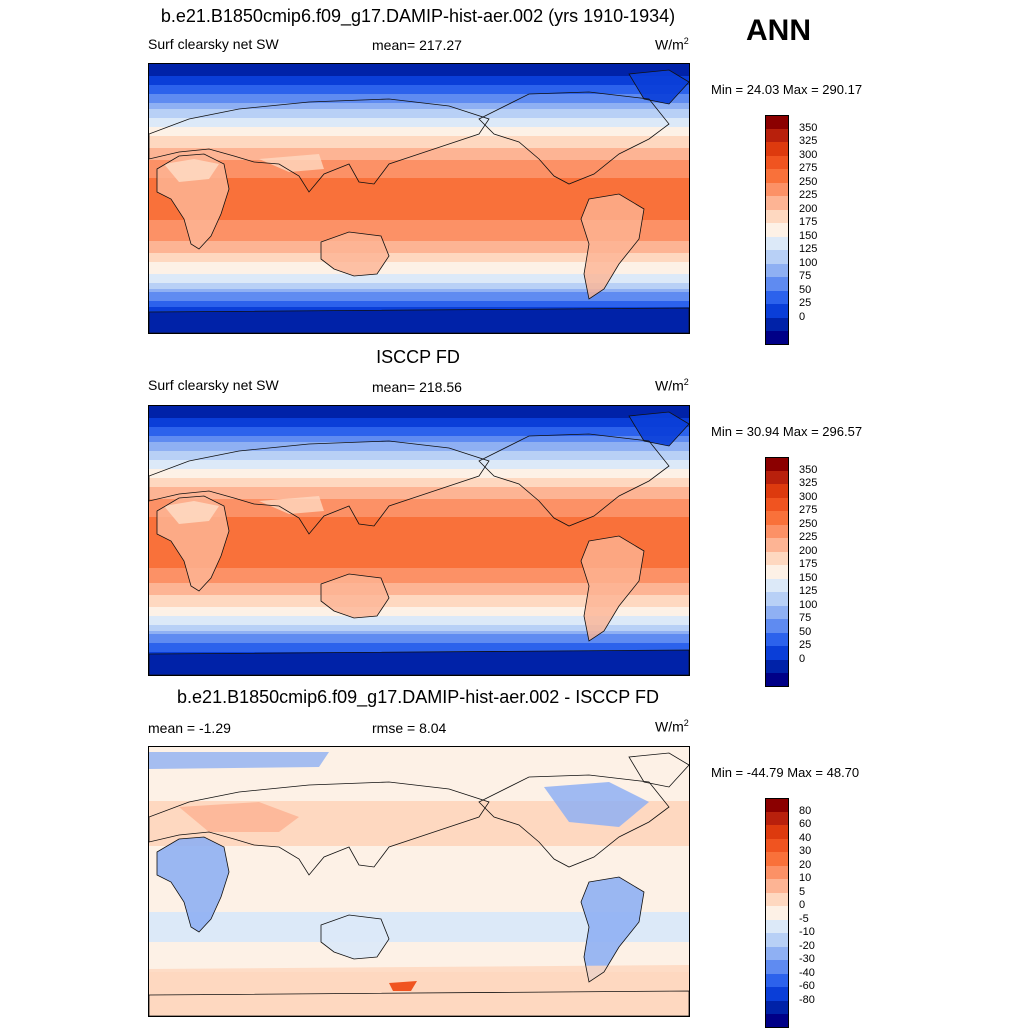 The height and width of the screenshot is (1028, 1024). Describe the element at coordinates (189, 728) in the screenshot. I see `panel-3-mean-label: mean = -1.29` at that location.